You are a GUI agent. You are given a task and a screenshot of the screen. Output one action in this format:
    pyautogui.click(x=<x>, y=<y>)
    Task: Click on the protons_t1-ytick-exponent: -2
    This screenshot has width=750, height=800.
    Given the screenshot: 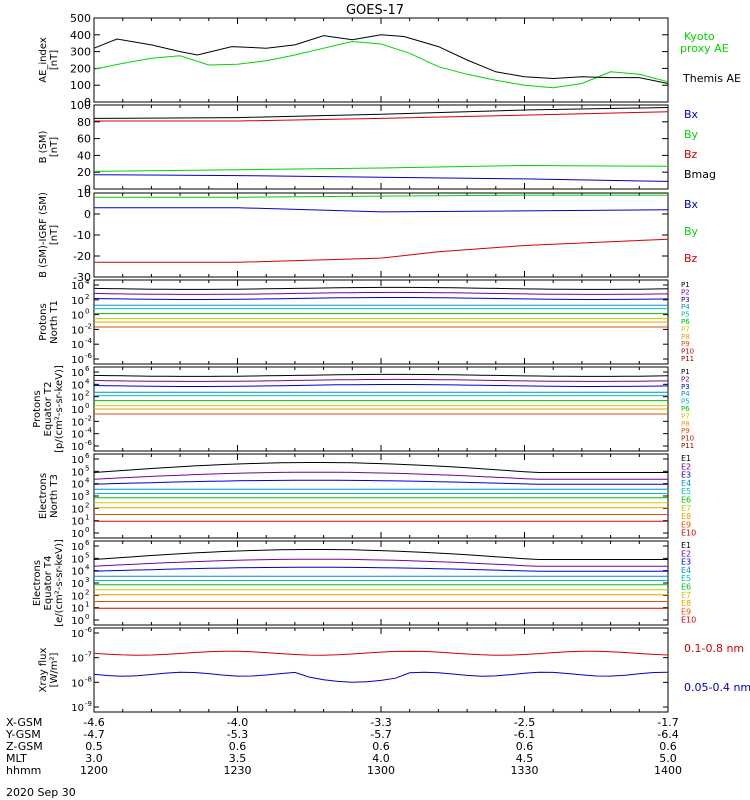 What is the action you would take?
    pyautogui.click(x=88, y=326)
    